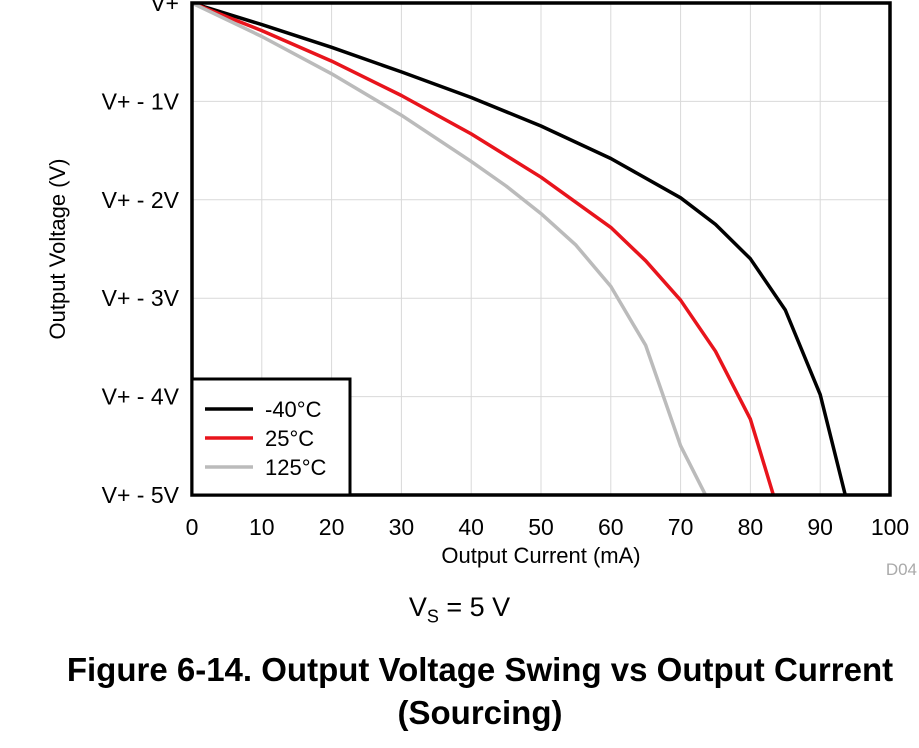  Describe the element at coordinates (402, 527) in the screenshot. I see `x-tick-label: 30` at that location.